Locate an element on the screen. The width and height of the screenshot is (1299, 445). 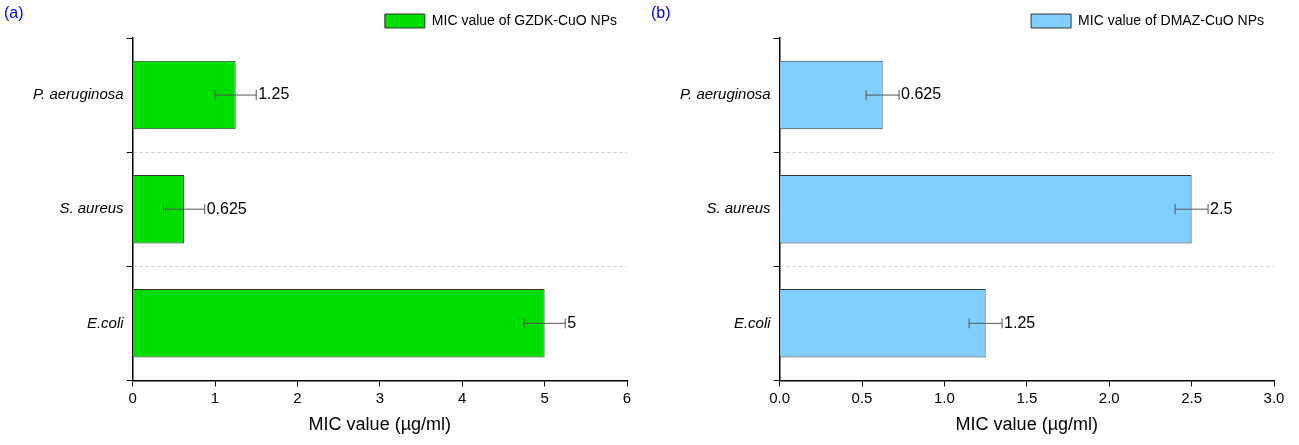
x-tick-label: 6 is located at coordinates (627, 397).